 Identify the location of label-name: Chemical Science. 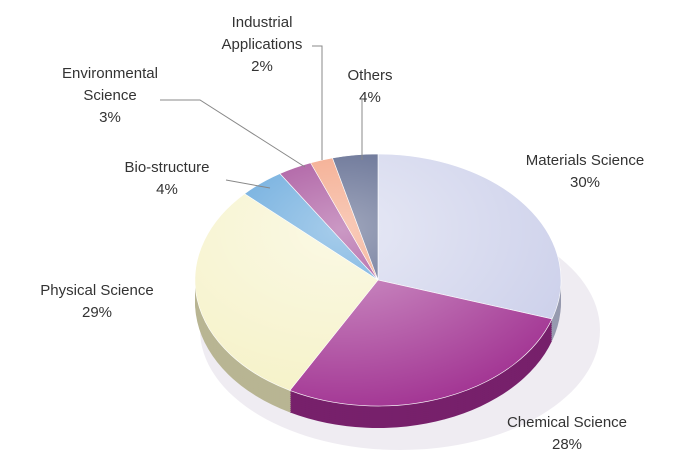
(567, 422).